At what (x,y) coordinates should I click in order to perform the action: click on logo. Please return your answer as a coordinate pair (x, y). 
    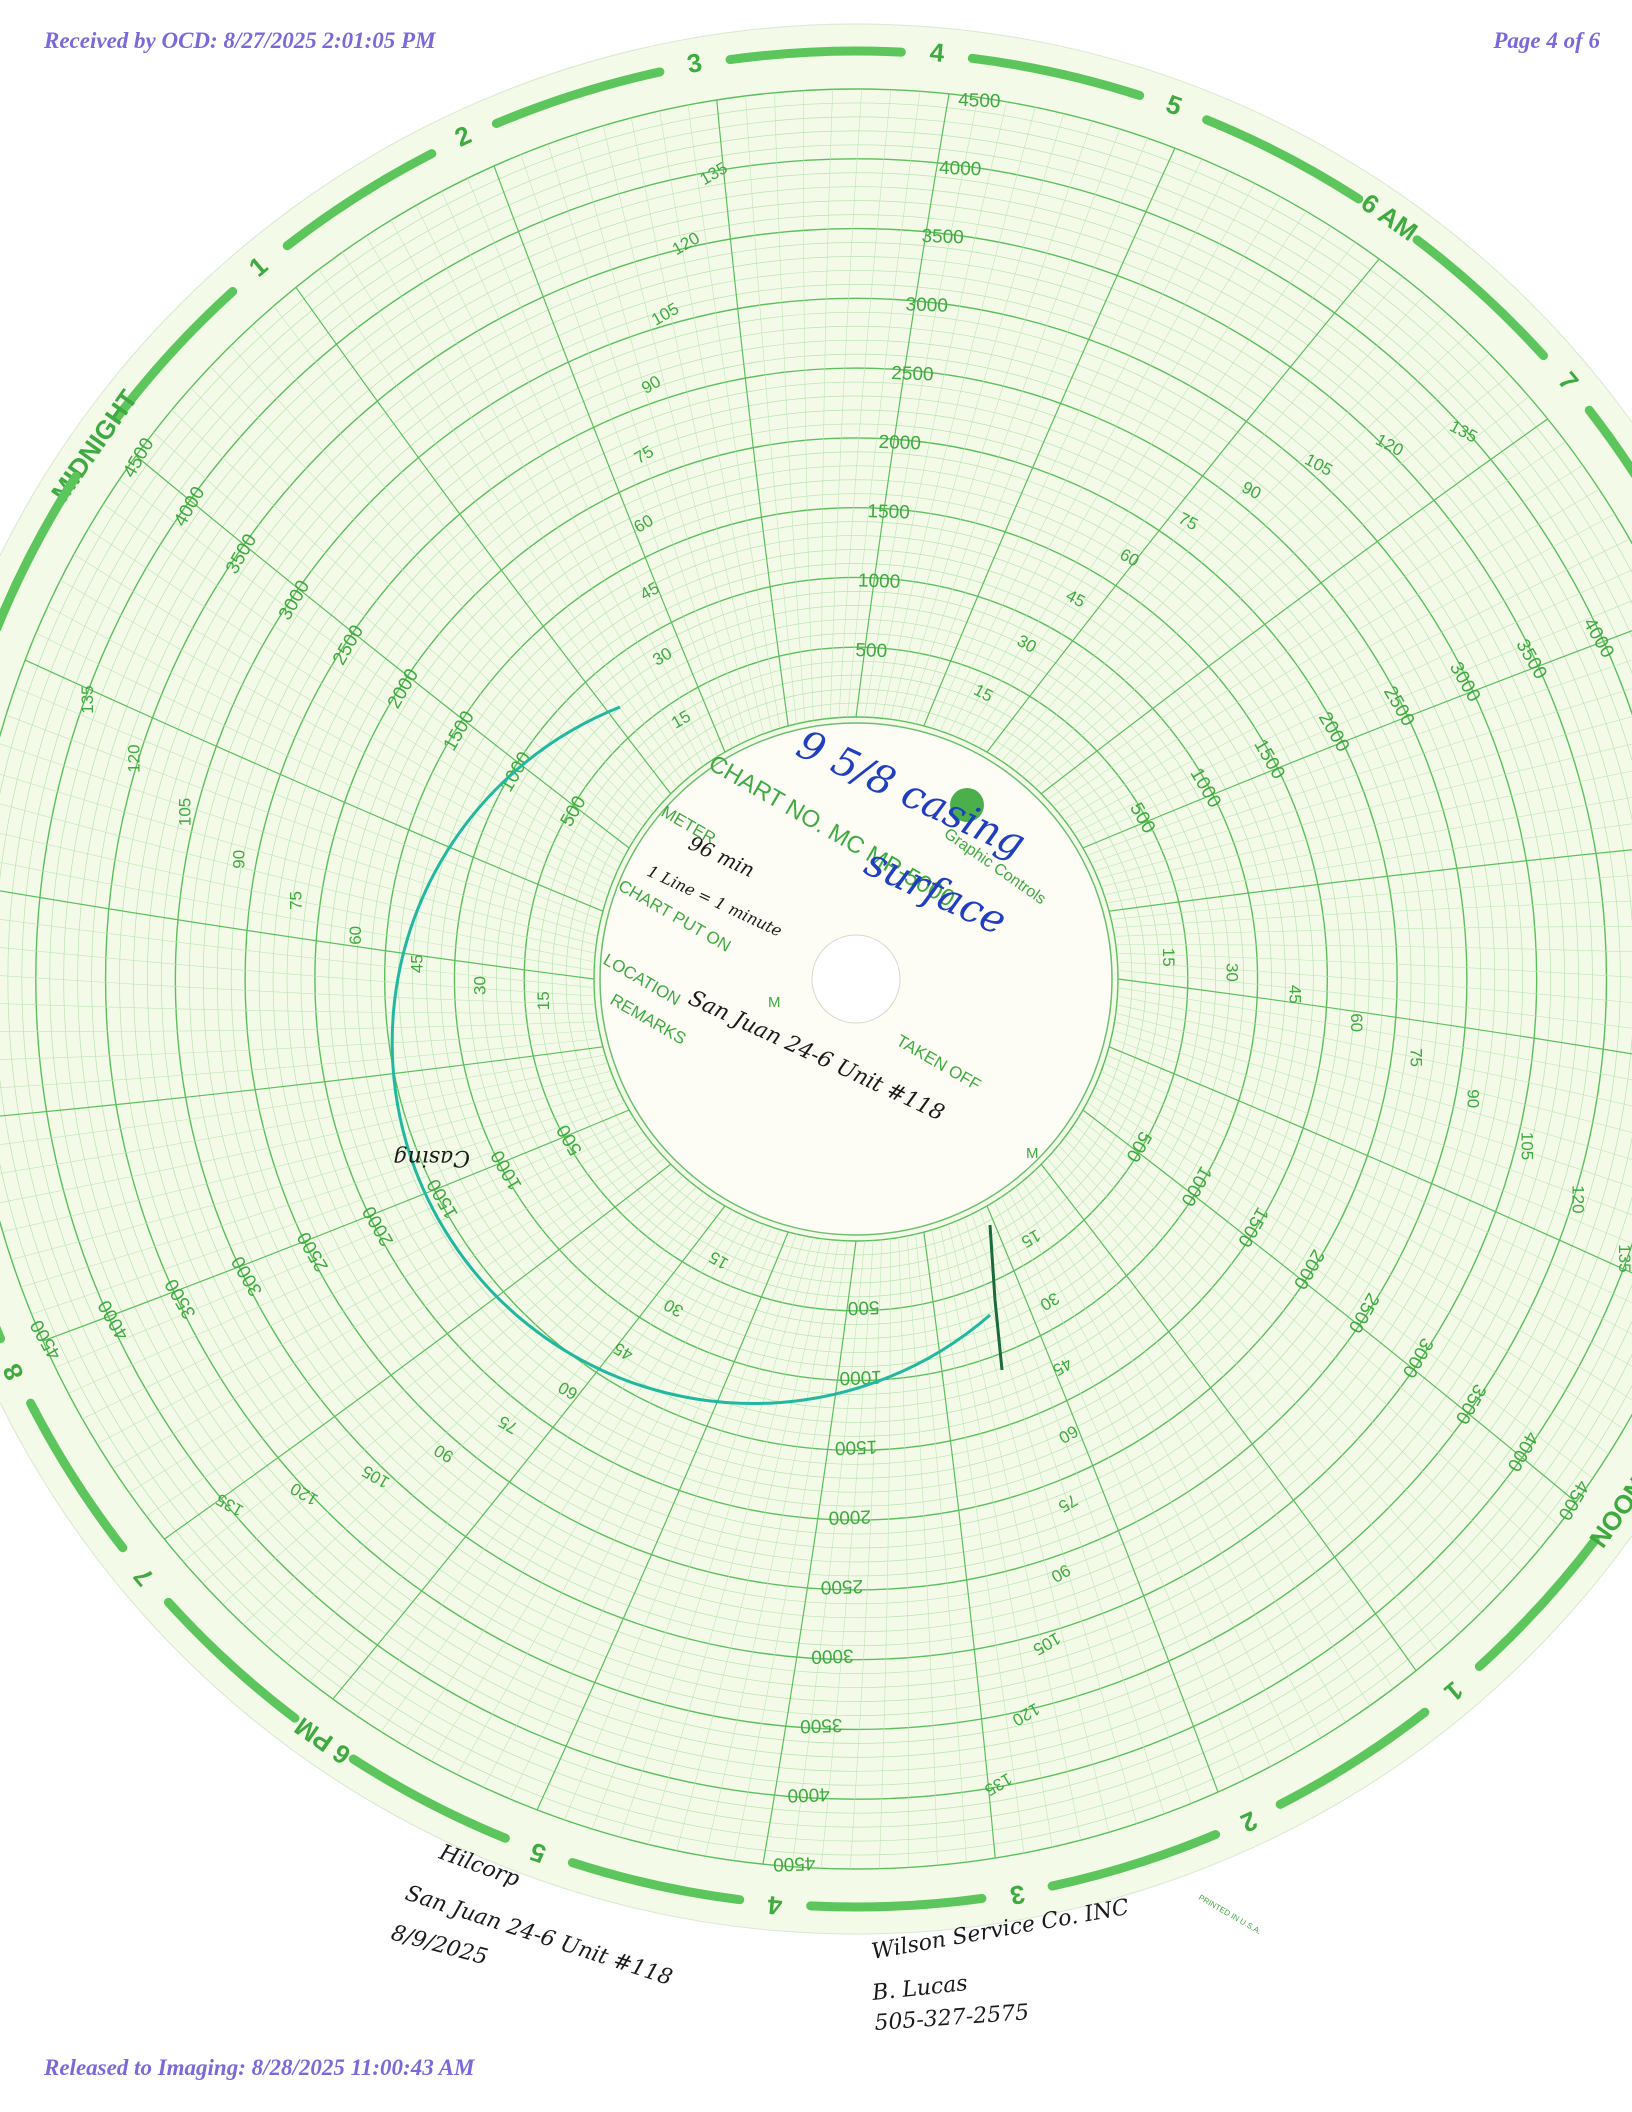
    Looking at the image, I should click on (967, 805).